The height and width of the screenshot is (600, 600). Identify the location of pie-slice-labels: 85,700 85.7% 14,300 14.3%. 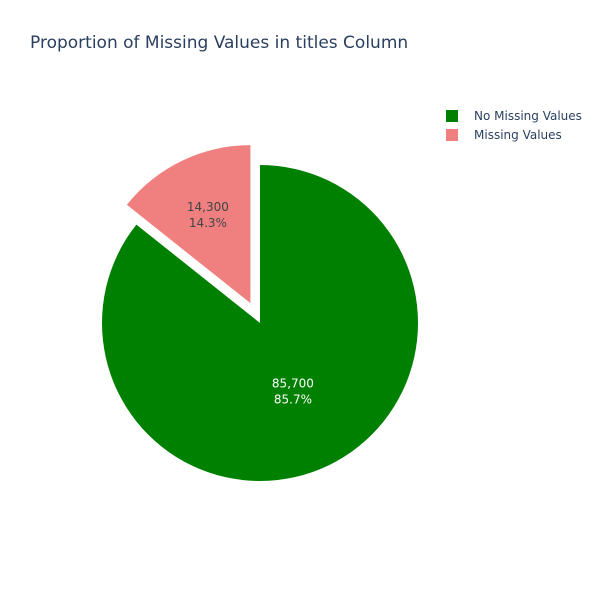
(250, 303).